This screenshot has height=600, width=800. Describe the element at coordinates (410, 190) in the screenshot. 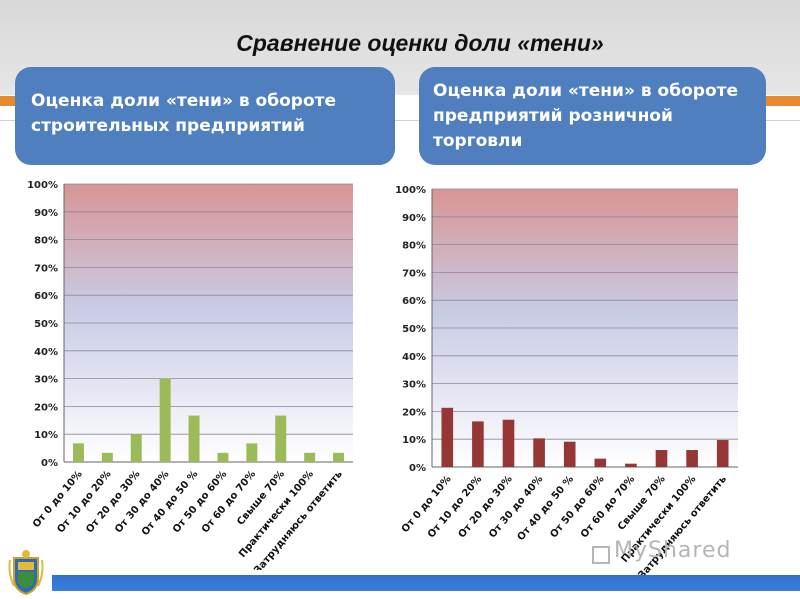

I see `retail-ytick-label: 100%` at that location.